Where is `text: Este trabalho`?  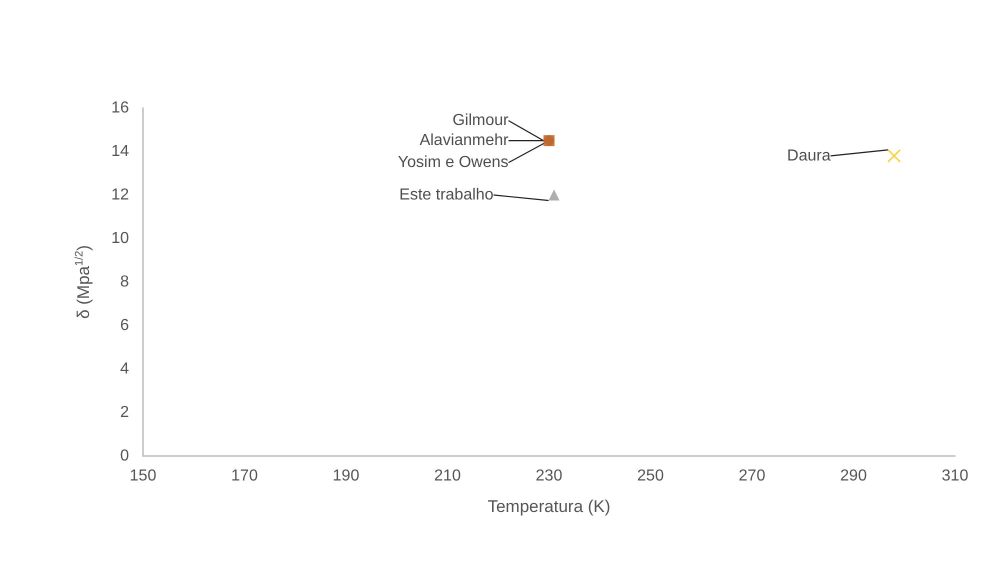 text: Este trabalho is located at coordinates (446, 195).